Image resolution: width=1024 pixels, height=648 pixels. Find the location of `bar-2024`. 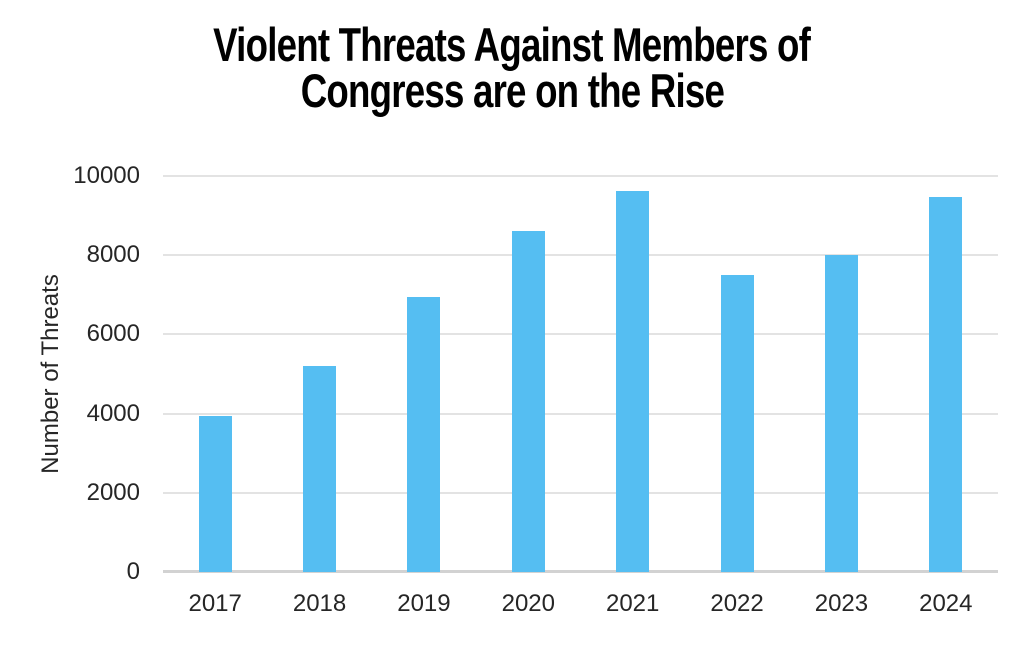

bar-2024 is located at coordinates (946, 384).